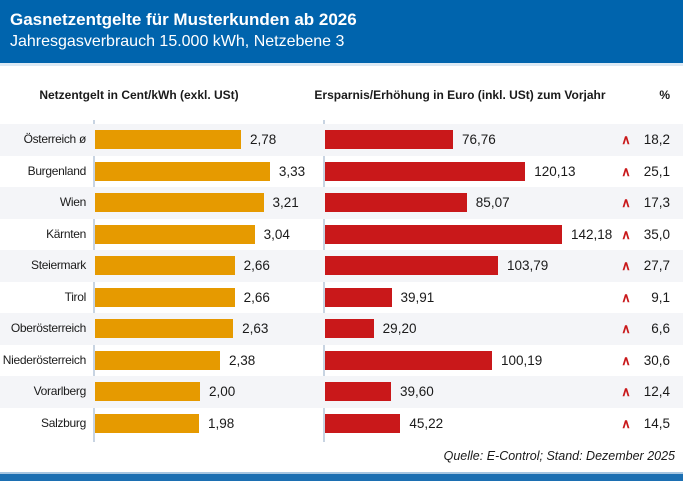 The image size is (683, 481). I want to click on chart-row: Wien 3,21 85,07 ∧ 17,3, so click(341, 203).